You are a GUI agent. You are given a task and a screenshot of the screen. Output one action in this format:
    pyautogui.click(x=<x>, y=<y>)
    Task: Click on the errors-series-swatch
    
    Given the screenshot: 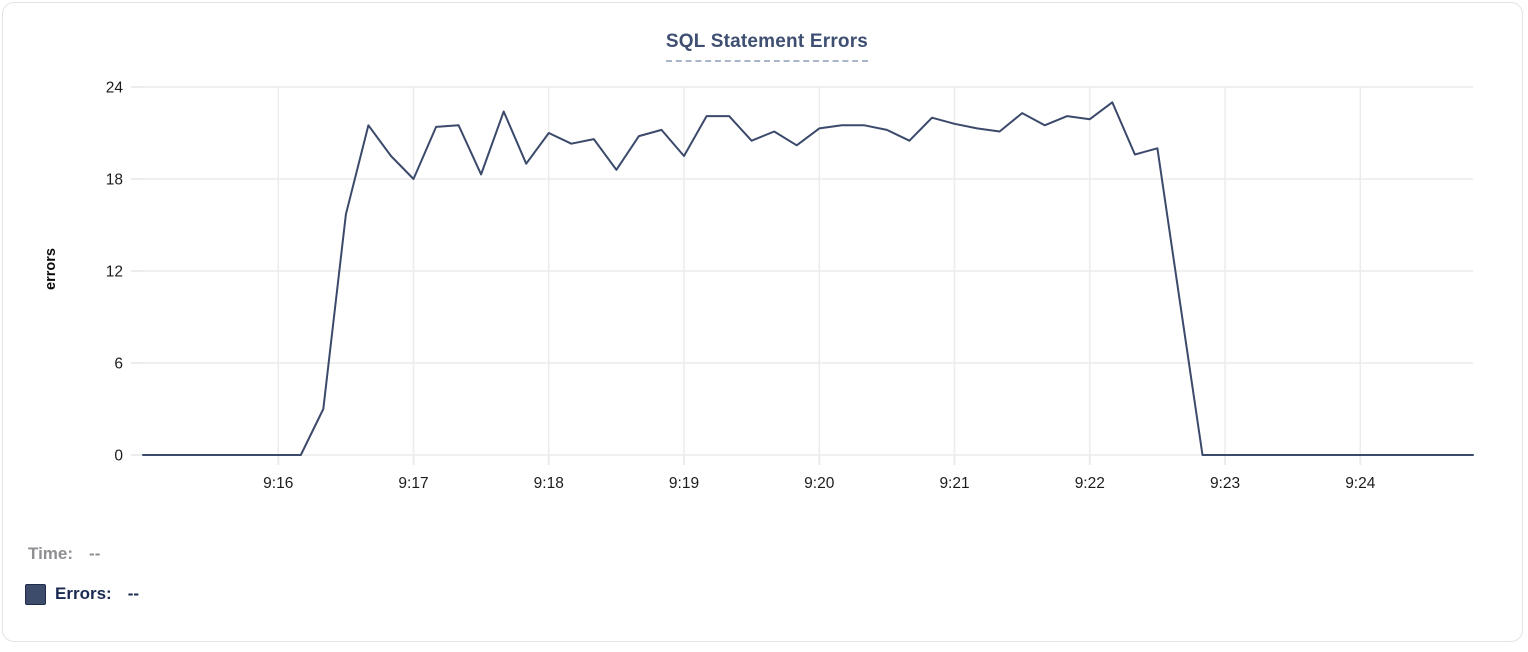 What is the action you would take?
    pyautogui.click(x=35, y=594)
    